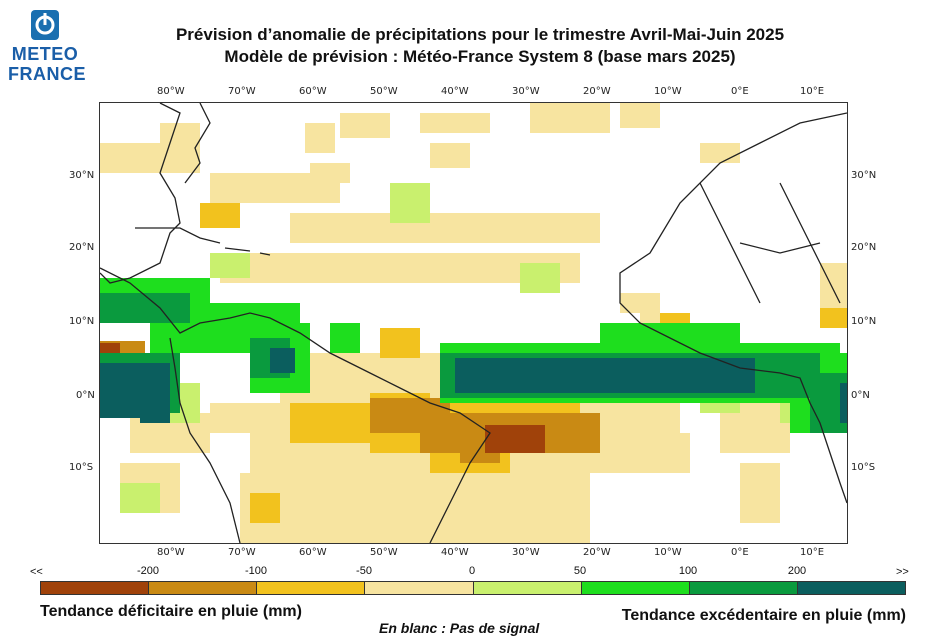 The width and height of the screenshot is (943, 641). Describe the element at coordinates (85, 395) in the screenshot. I see `lat-label-left: 0°N` at that location.